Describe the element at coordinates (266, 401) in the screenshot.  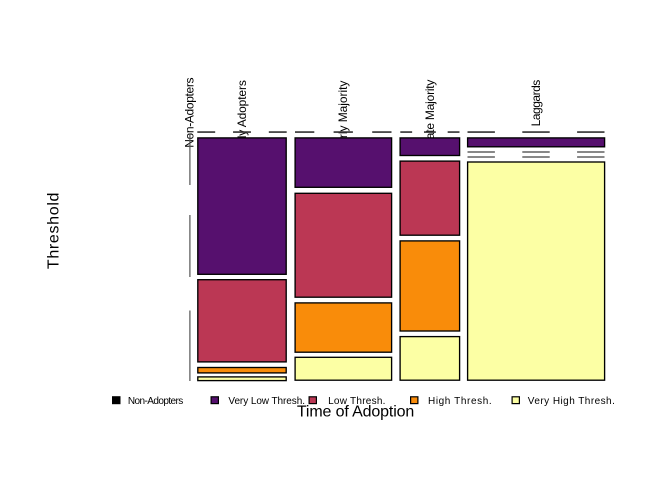
I see `svg-text: Very Low Thresh.` at that location.